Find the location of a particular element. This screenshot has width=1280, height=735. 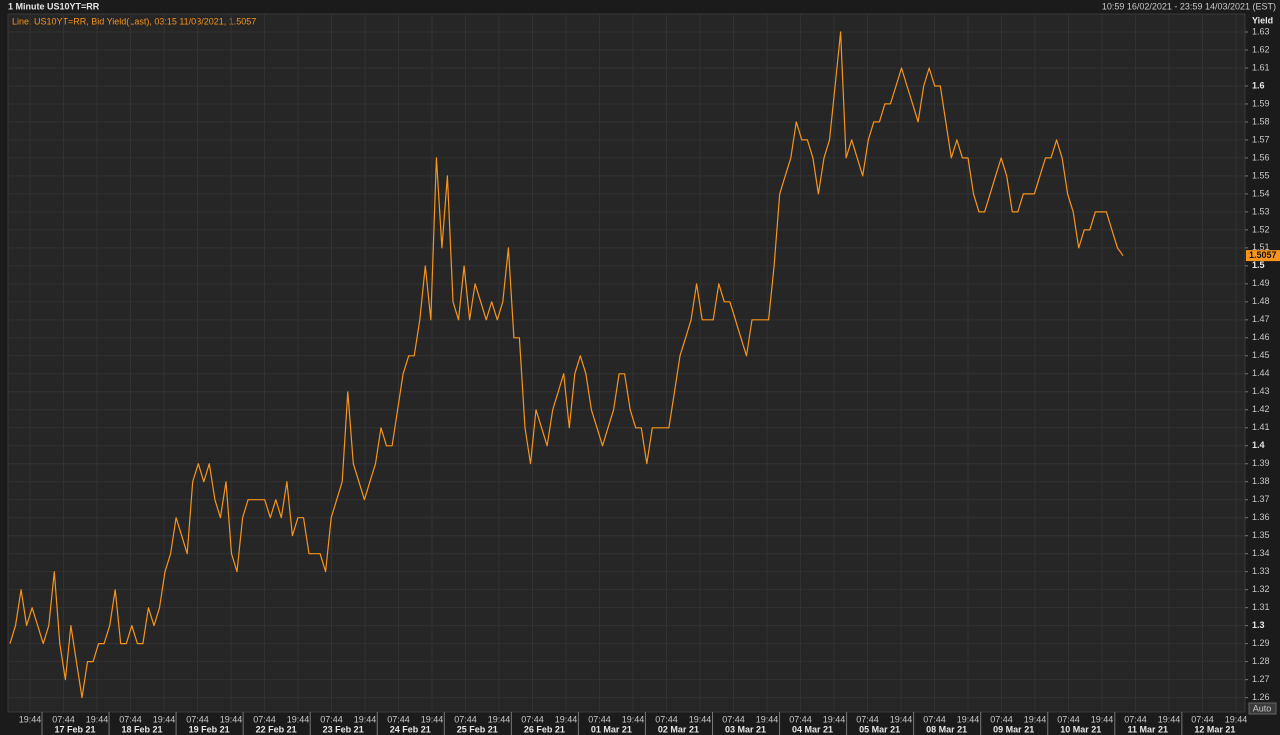

last-value-box is located at coordinates (1263, 256).